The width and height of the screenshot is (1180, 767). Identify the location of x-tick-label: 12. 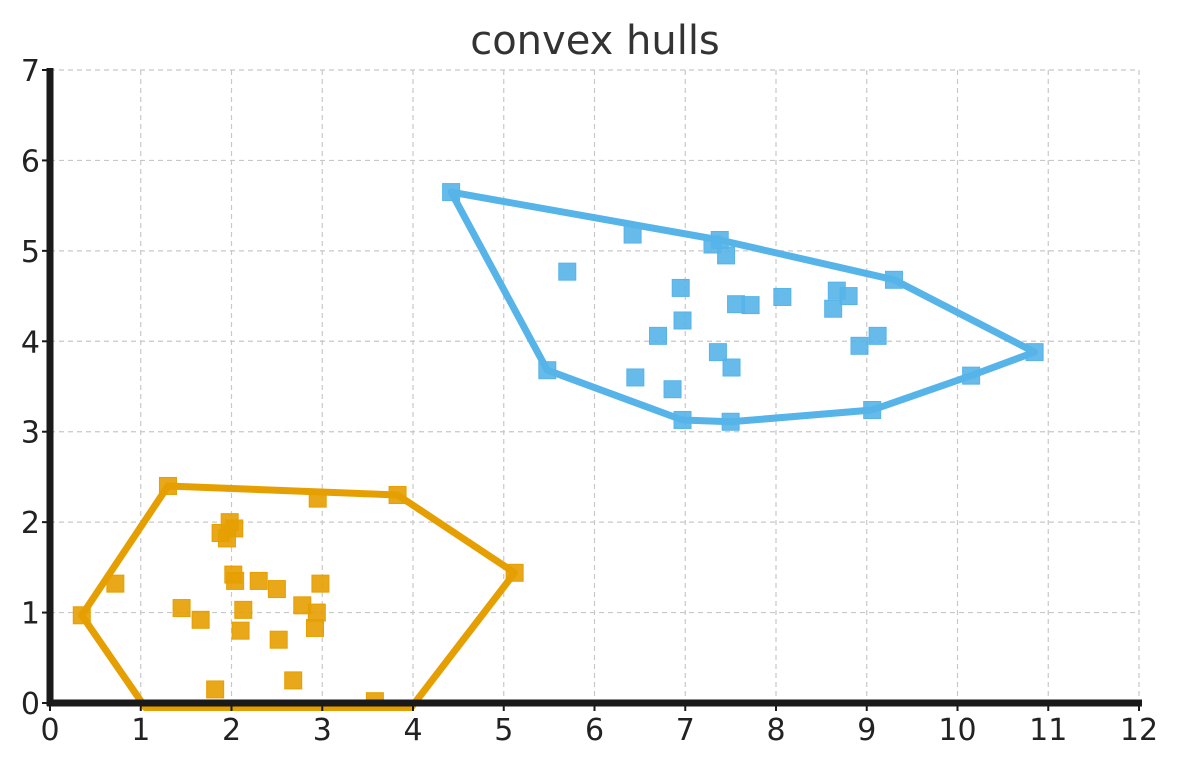
(1139, 730).